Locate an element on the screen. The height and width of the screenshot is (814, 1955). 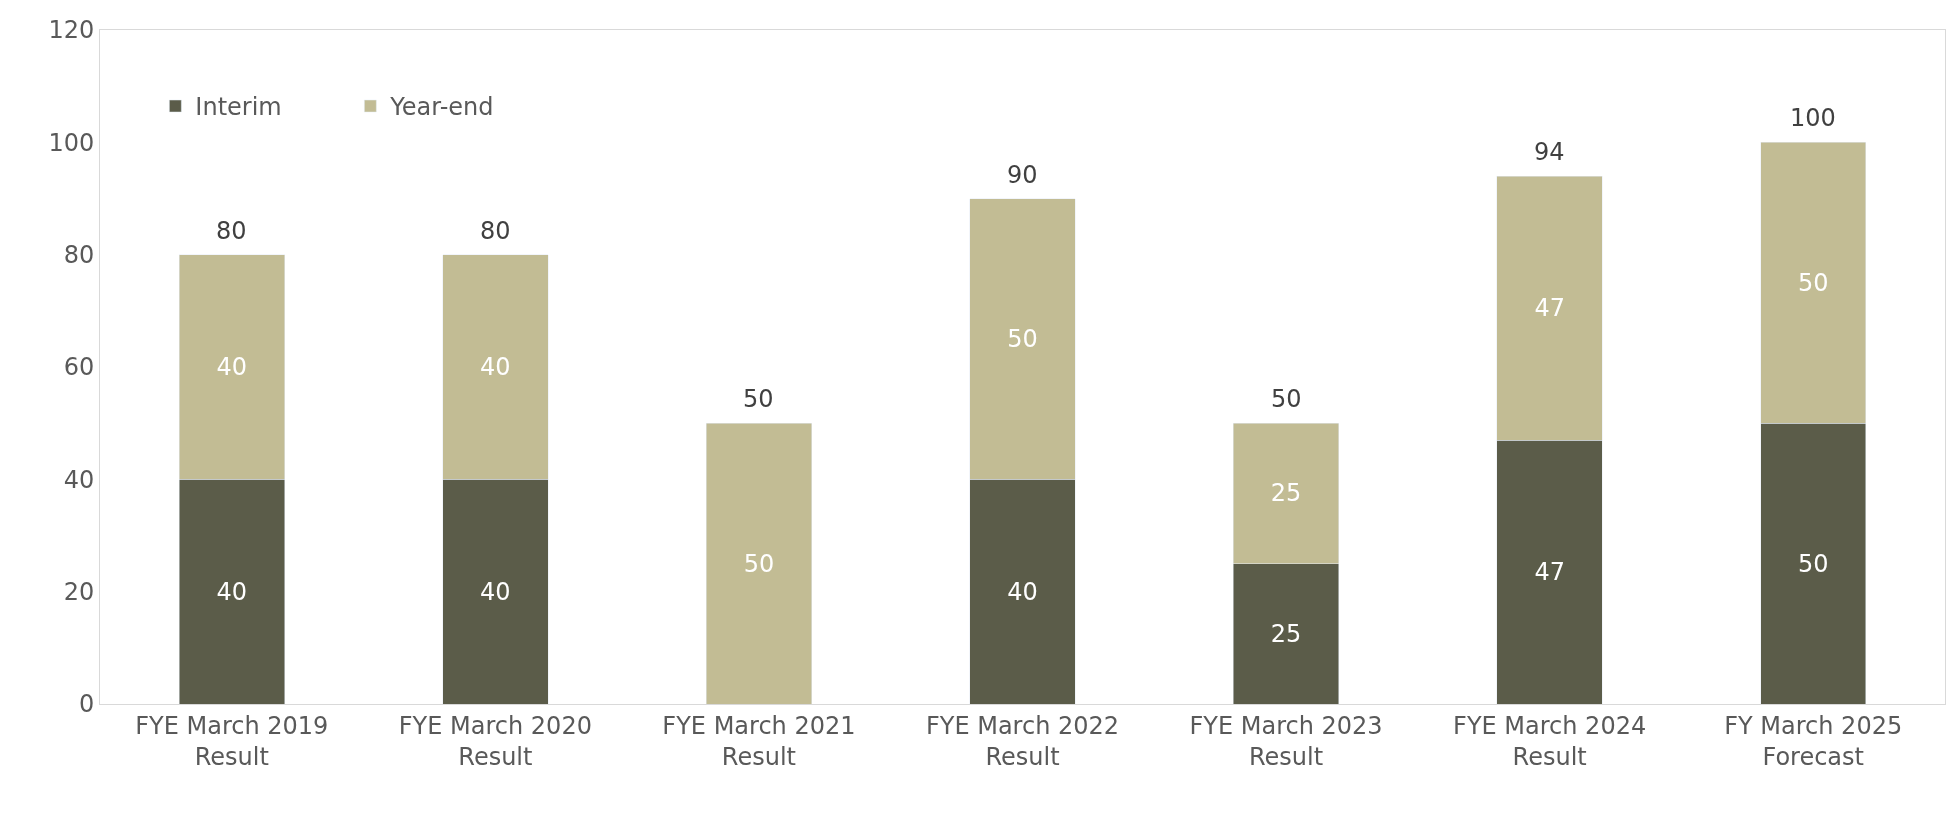
total-label: 100 is located at coordinates (1813, 118).